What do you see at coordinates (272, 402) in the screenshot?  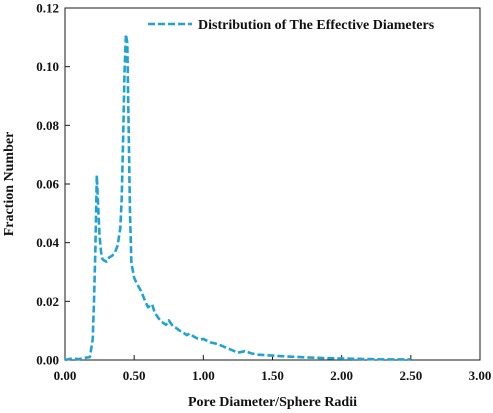 I see `x-axis-title: Pore Diameter/Sphere Radii` at bounding box center [272, 402].